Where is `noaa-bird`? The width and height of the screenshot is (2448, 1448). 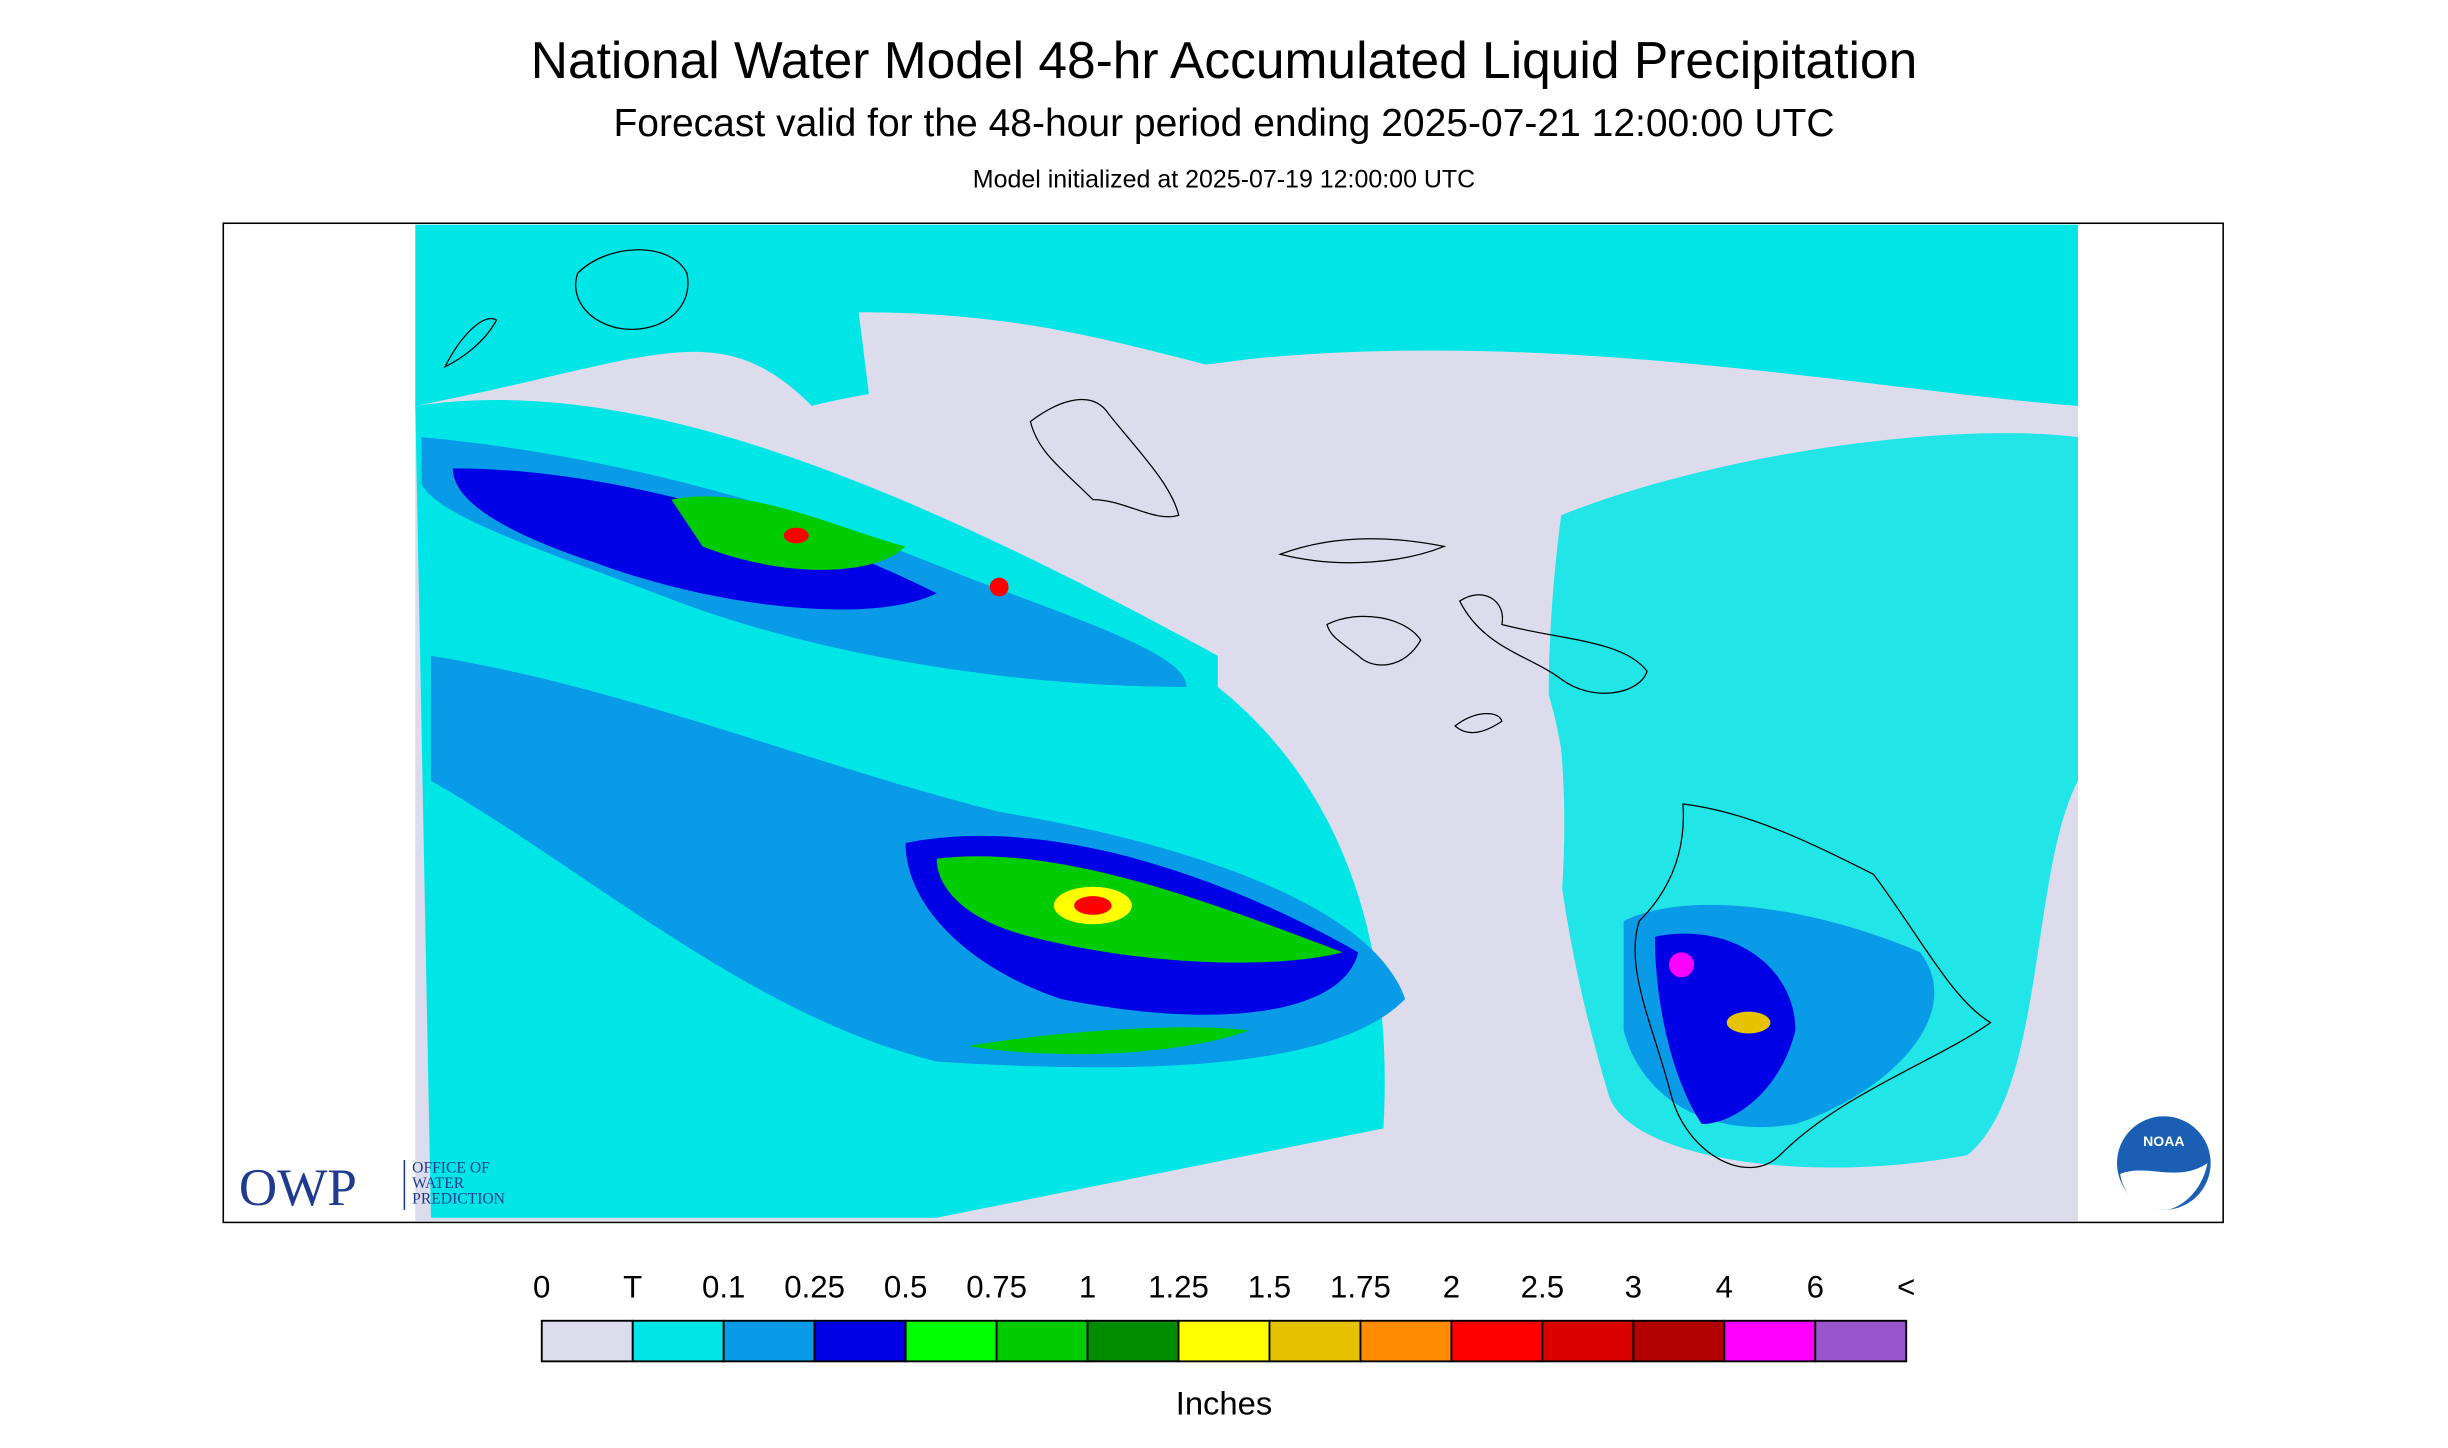 noaa-bird is located at coordinates (2164, 1186).